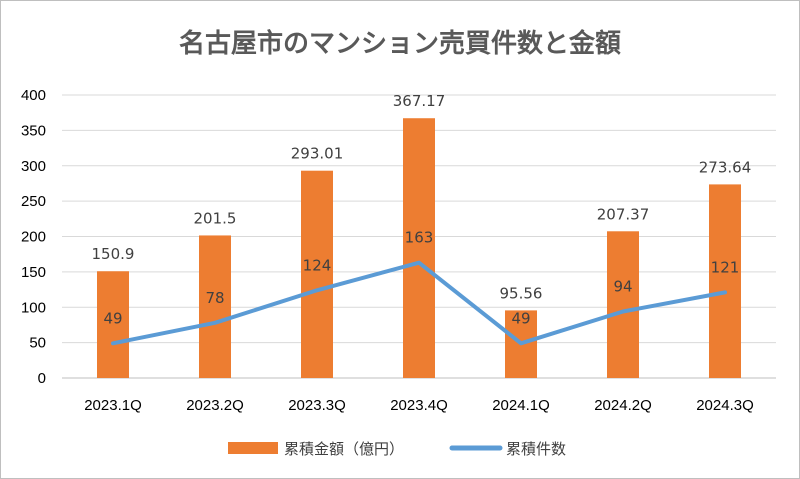 The image size is (800, 479). What do you see at coordinates (725, 405) in the screenshot?
I see `x-tick-label-2024.3Q: 2024.3Q` at bounding box center [725, 405].